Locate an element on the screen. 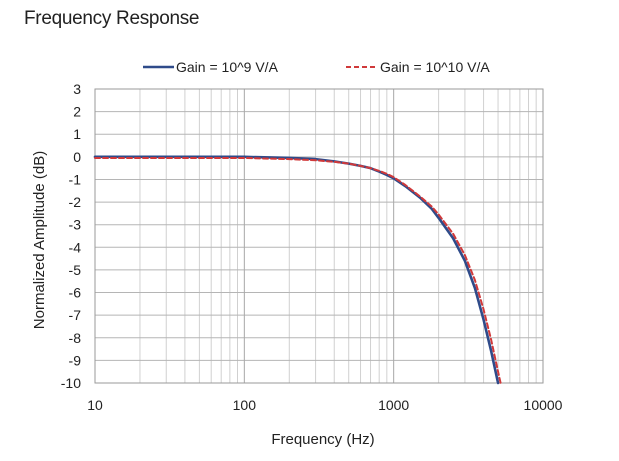 The image size is (619, 461). y-tick-label: 3 is located at coordinates (77, 89).